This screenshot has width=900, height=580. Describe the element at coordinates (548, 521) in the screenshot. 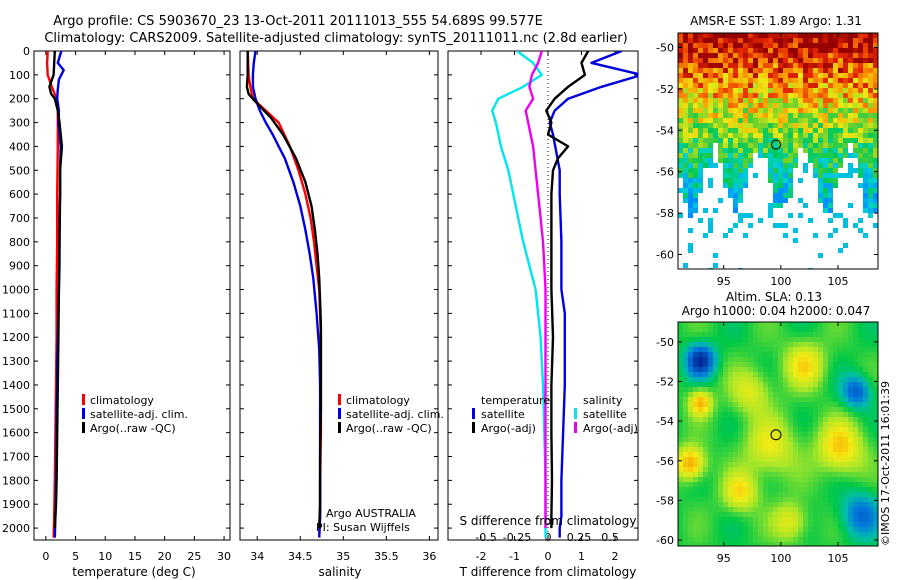

I see `s-difference-label: S difference from climatology` at that location.